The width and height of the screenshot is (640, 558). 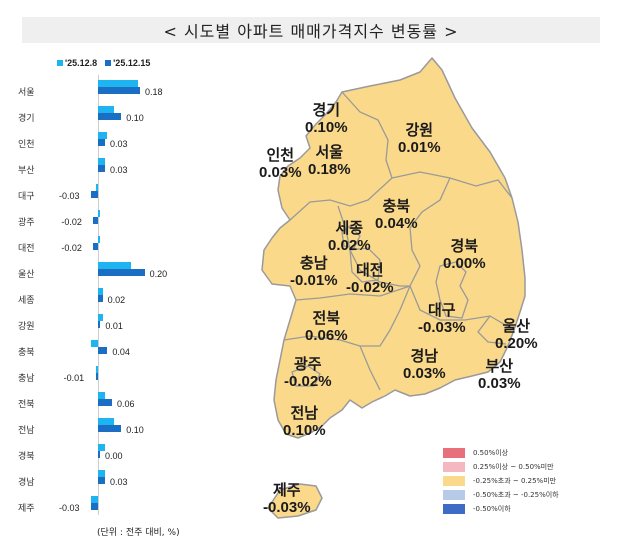 What do you see at coordinates (71, 248) in the screenshot?
I see `value-label: -0.02` at bounding box center [71, 248].